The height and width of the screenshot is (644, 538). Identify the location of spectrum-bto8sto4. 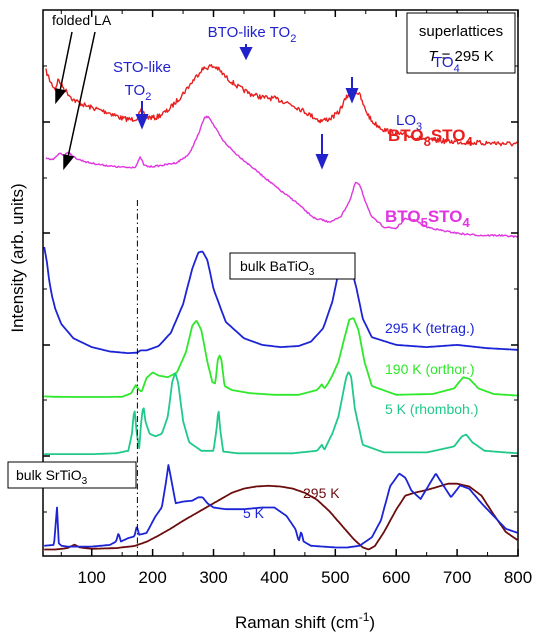
(281, 105).